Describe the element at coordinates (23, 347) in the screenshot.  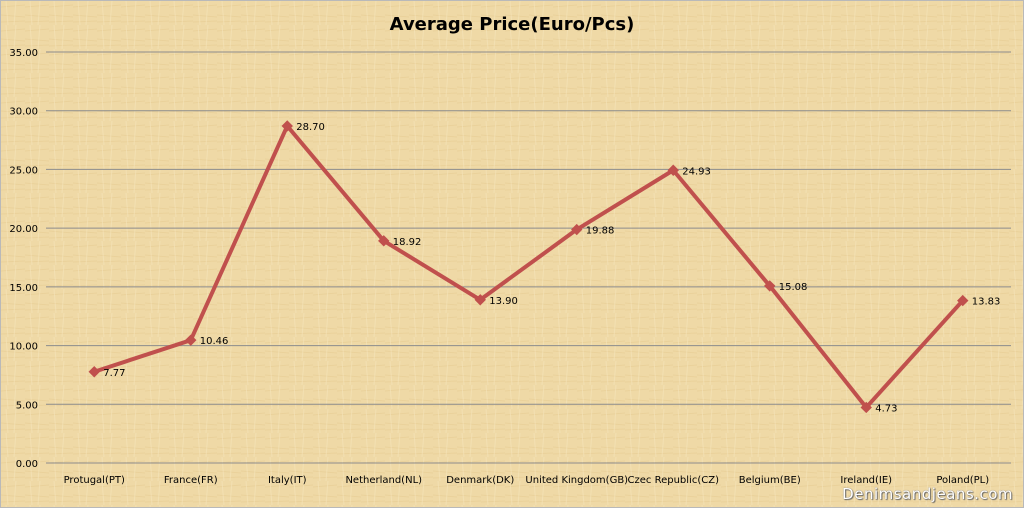
I see `y-tick-label: 10.00` at that location.